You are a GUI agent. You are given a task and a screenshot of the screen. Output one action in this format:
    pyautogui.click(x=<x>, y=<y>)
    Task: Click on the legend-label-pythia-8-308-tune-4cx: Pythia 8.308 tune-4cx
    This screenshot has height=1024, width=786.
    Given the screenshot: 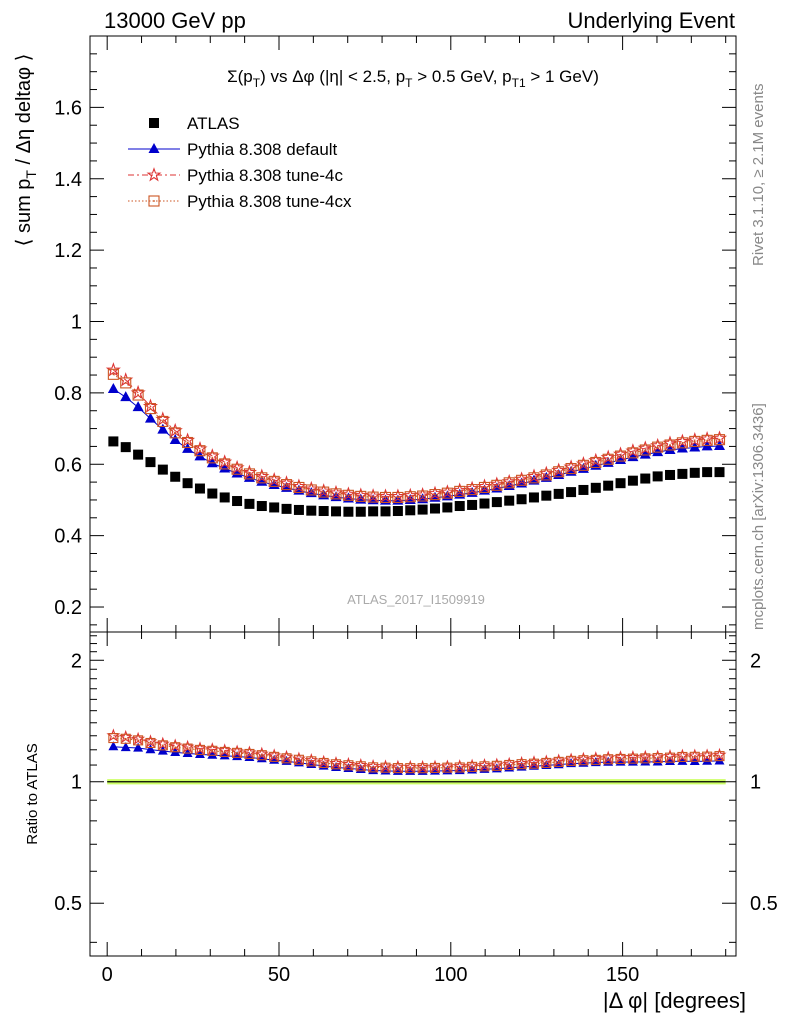 What is the action you would take?
    pyautogui.click(x=269, y=201)
    